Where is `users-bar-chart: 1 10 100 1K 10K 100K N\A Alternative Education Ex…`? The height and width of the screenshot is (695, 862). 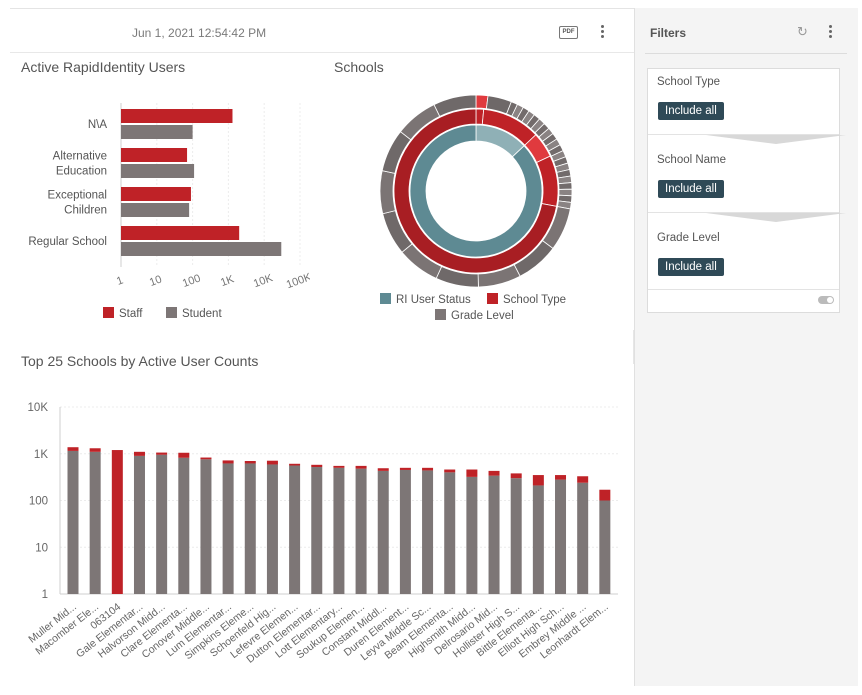 users-bar-chart: 1 10 100 1K 10K 100K N\A Alternative Education Ex… is located at coordinates (169, 197).